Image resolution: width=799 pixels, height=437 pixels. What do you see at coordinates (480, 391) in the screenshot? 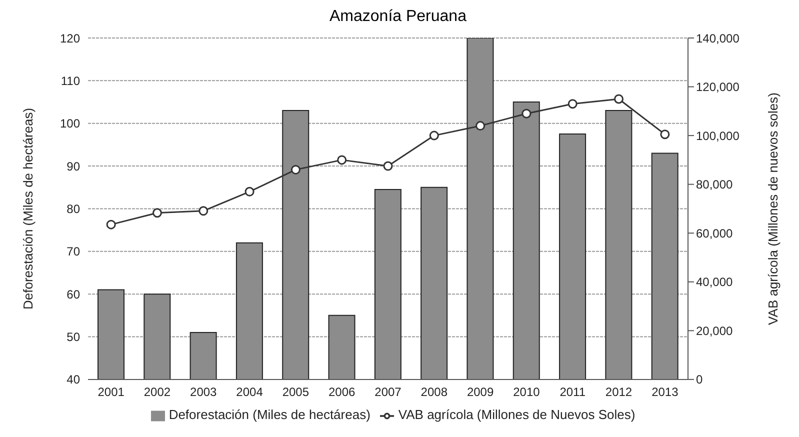
I see `x-tick-label: 2009` at bounding box center [480, 391].